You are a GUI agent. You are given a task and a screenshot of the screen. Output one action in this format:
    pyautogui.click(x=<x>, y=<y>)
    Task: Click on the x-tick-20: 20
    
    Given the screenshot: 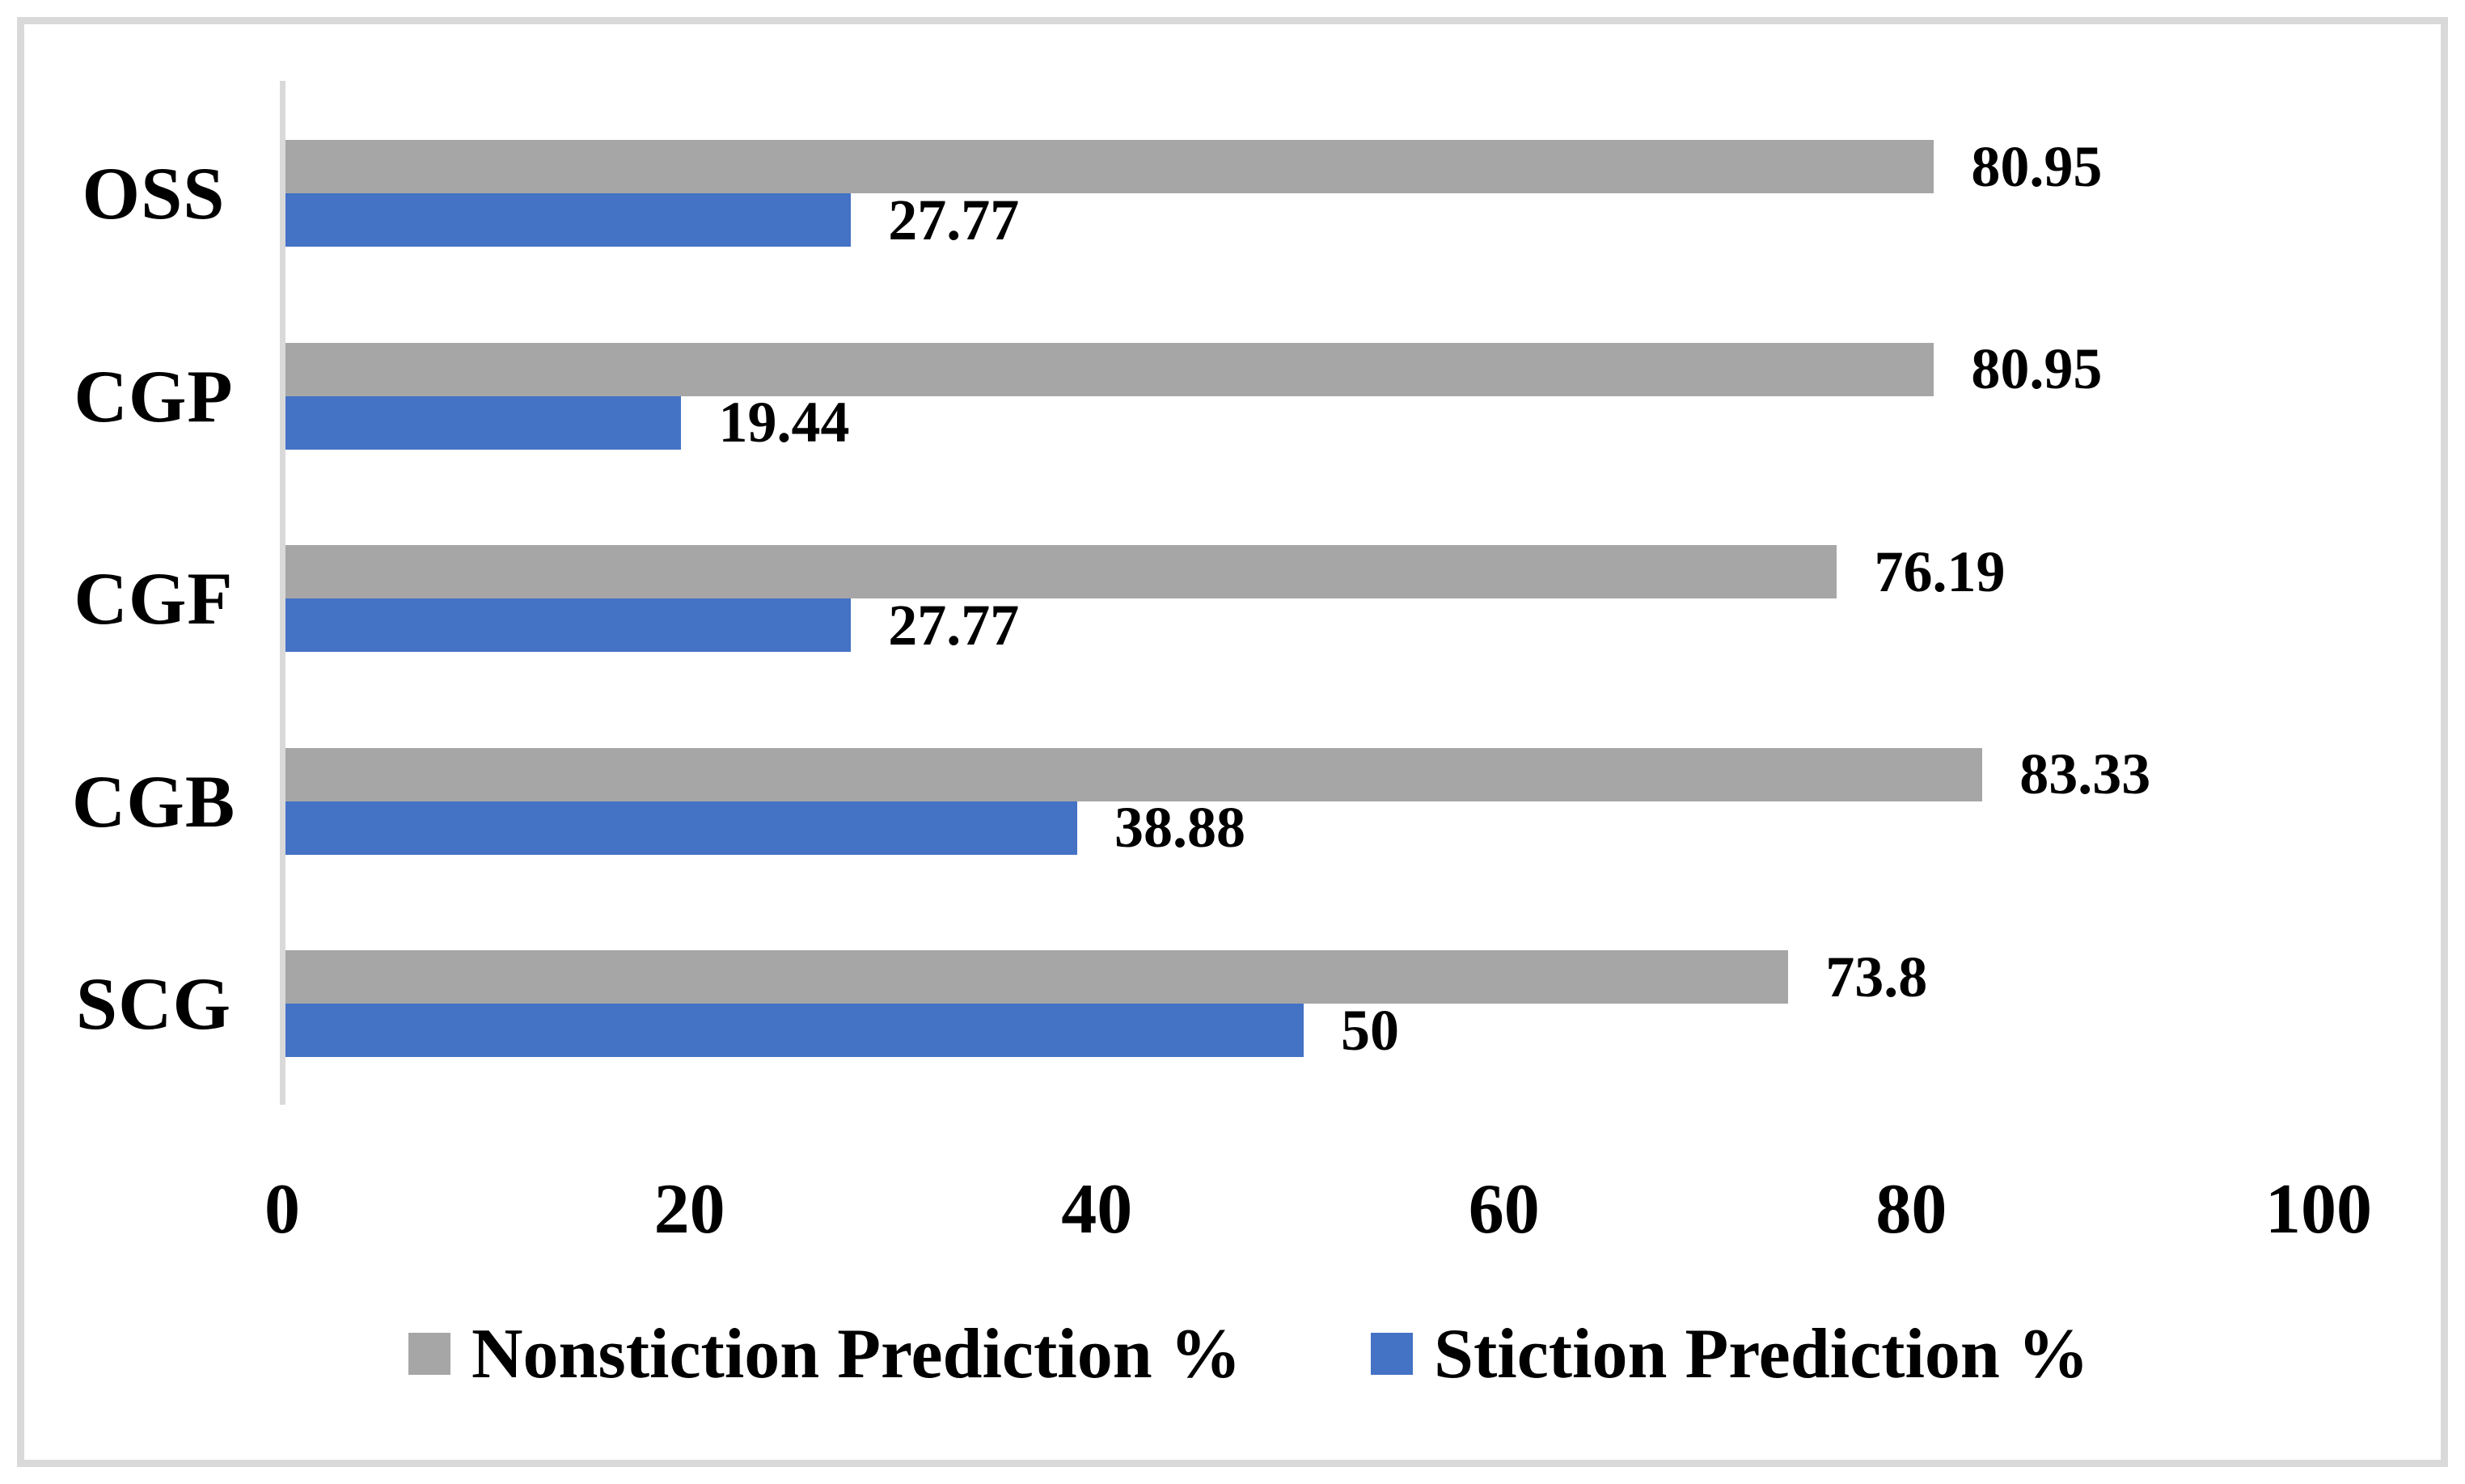 What is the action you would take?
    pyautogui.click(x=689, y=1209)
    